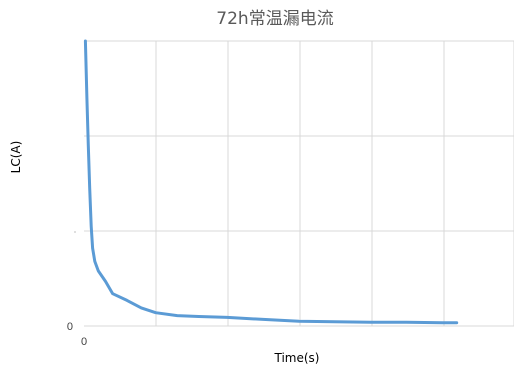  What do you see at coordinates (16, 157) in the screenshot?
I see `y-axis-title: LC(A)` at bounding box center [16, 157].